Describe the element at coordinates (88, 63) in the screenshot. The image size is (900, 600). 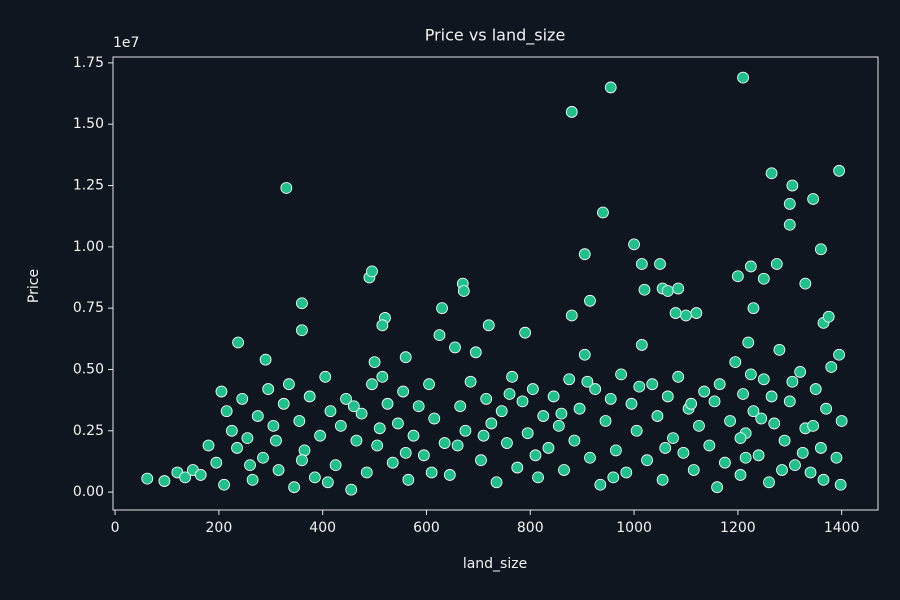
I see `y-tick-label: 1.75` at that location.